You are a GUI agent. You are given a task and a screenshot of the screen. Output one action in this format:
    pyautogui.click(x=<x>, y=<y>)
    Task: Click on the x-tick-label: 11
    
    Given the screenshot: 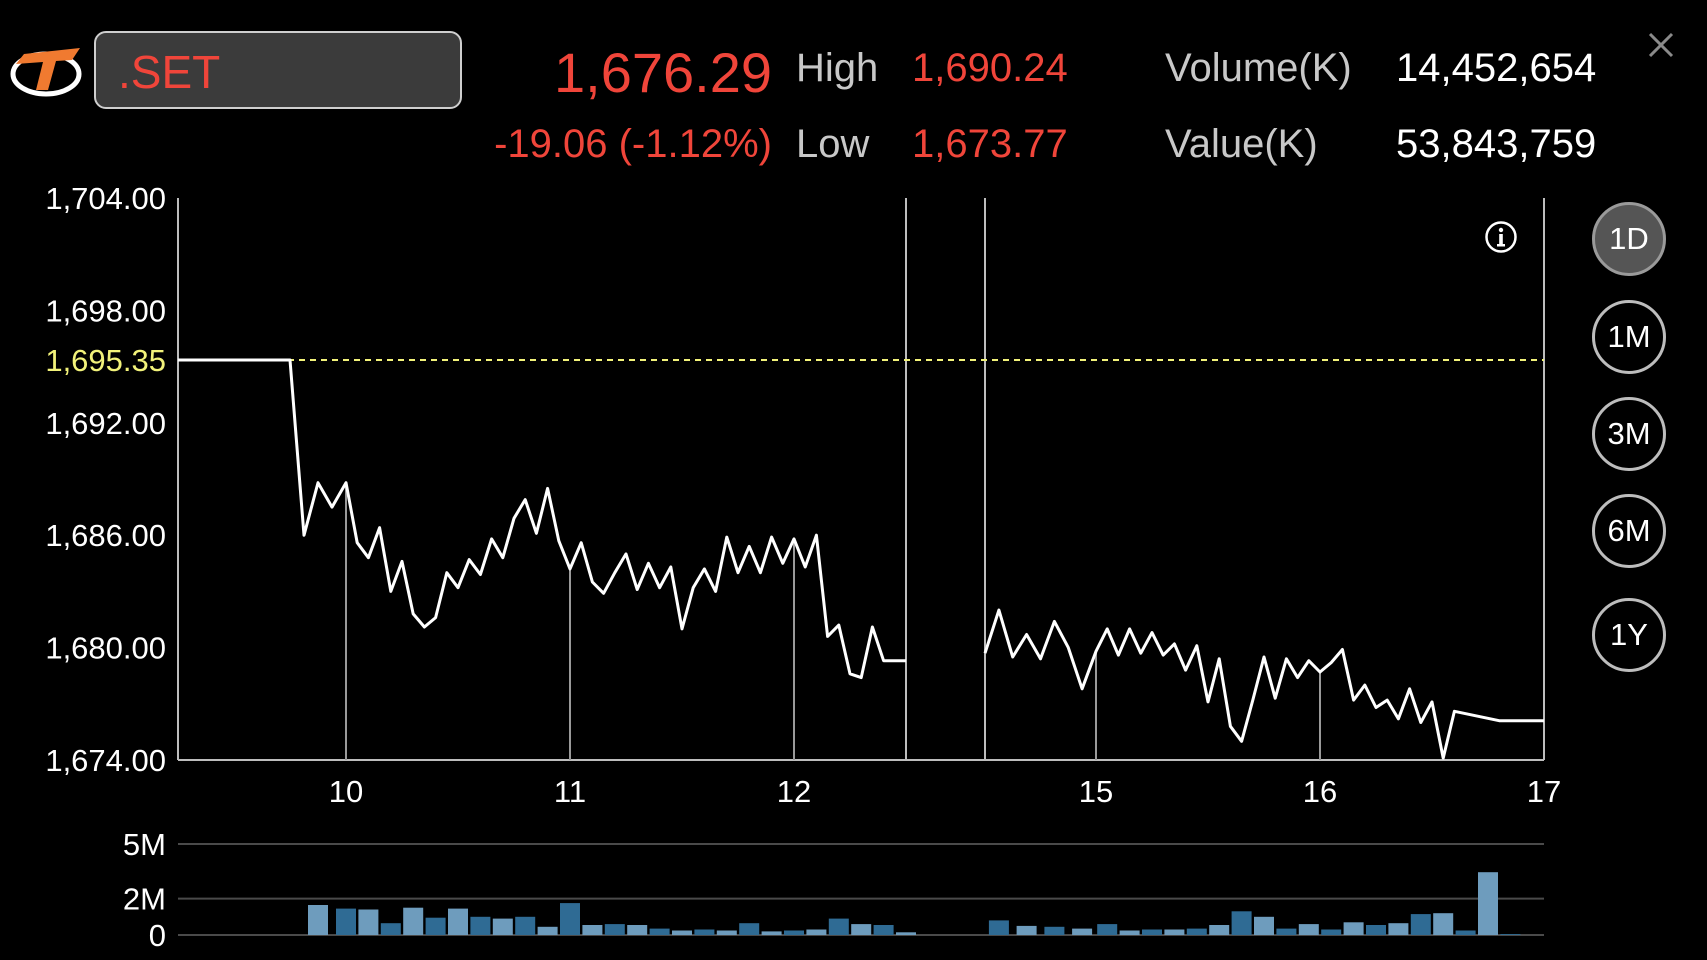 What is the action you would take?
    pyautogui.click(x=570, y=791)
    